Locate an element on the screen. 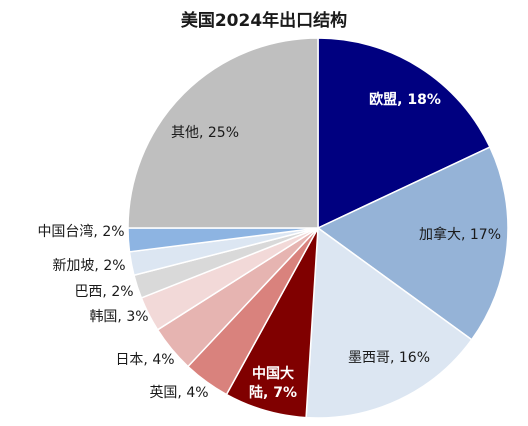 This screenshot has width=528, height=426. slice-label-11: 其他, 25% is located at coordinates (205, 133).